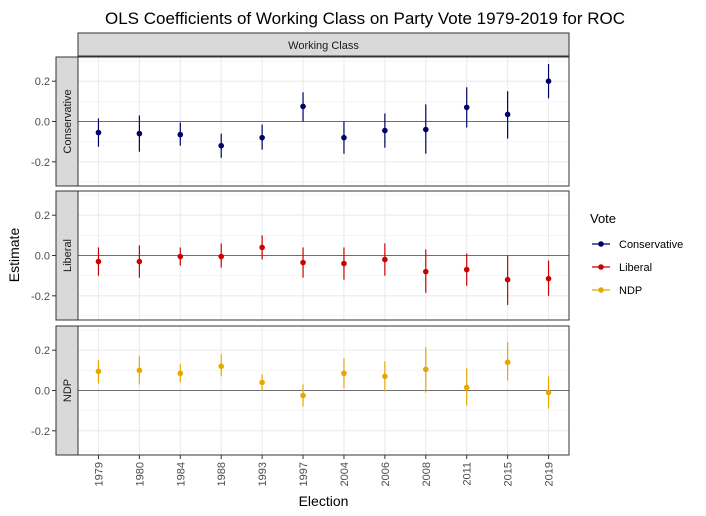 The width and height of the screenshot is (706, 516). I want to click on x-tick-label: 2004, so click(345, 474).